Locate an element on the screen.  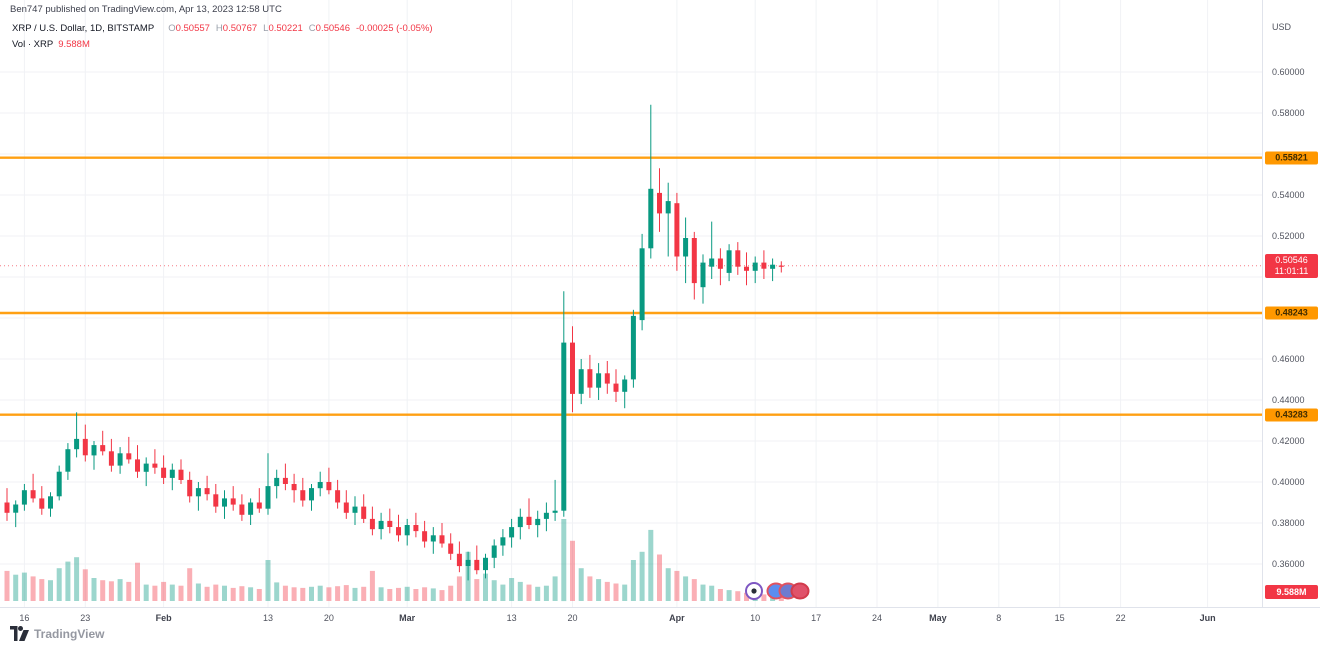
bar-countdown: 11:01:11 is located at coordinates (1291, 270).